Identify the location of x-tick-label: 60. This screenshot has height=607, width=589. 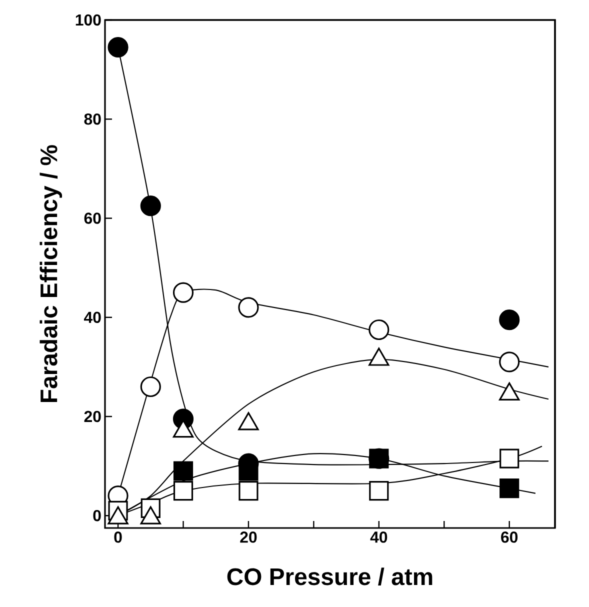
(509, 537).